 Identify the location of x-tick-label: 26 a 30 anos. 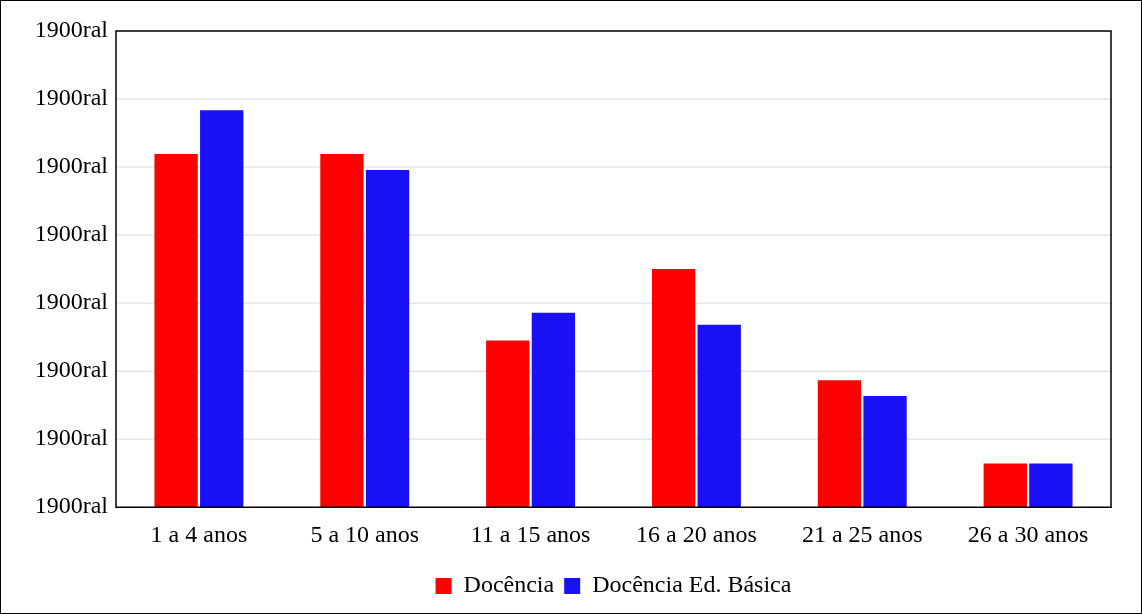
(1028, 533).